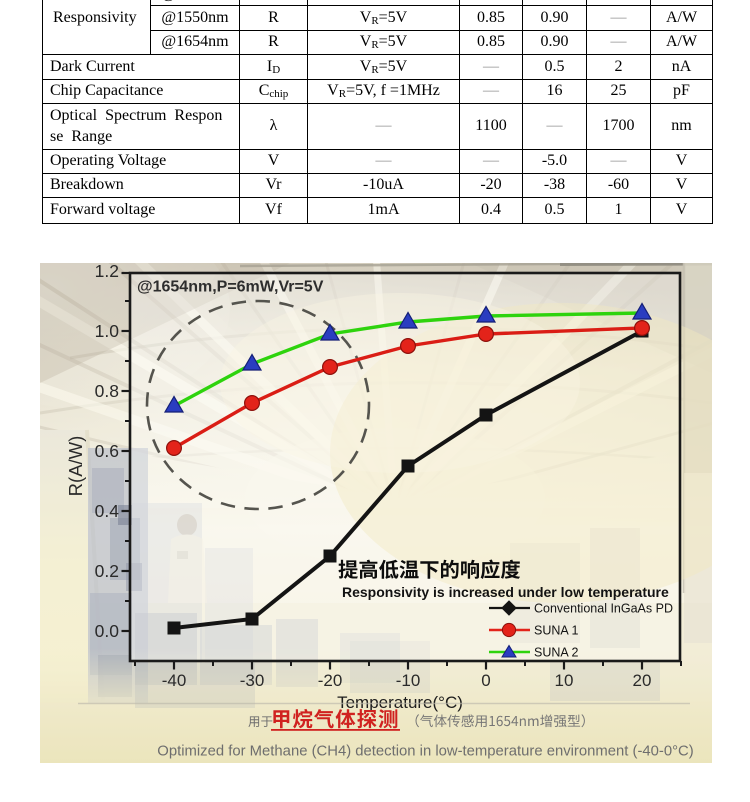 Image resolution: width=750 pixels, height=802 pixels. What do you see at coordinates (107, 511) in the screenshot?
I see `svg-text: 0.4` at bounding box center [107, 511].